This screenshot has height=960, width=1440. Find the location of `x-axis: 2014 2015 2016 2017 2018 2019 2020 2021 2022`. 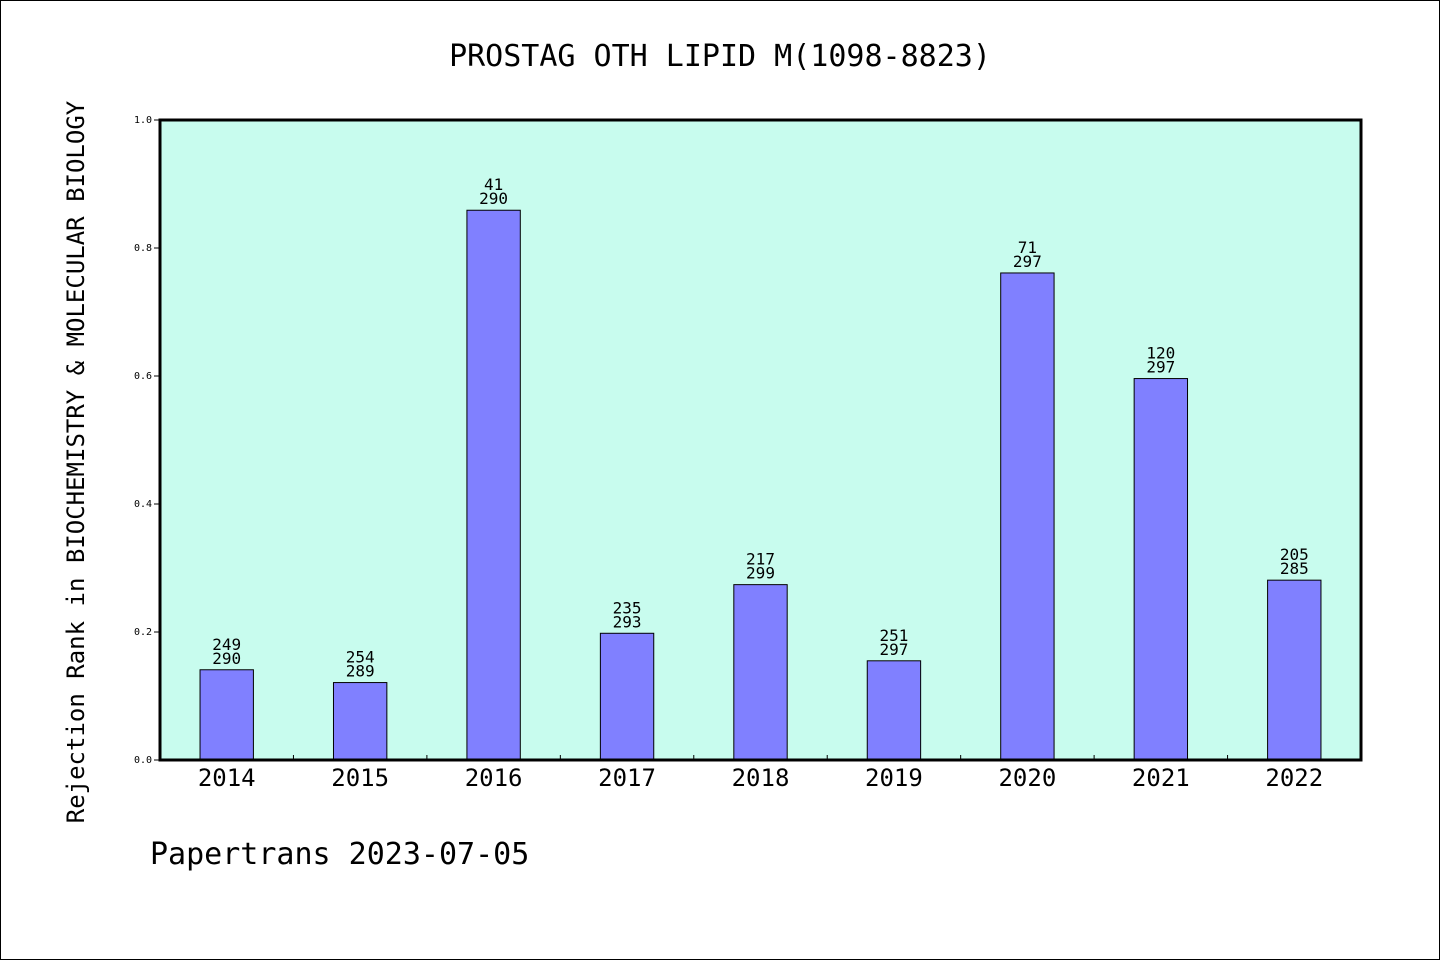

x-axis: 2014 2015 2016 2017 2018 2019 2020 2021 2022 is located at coordinates (760, 773).